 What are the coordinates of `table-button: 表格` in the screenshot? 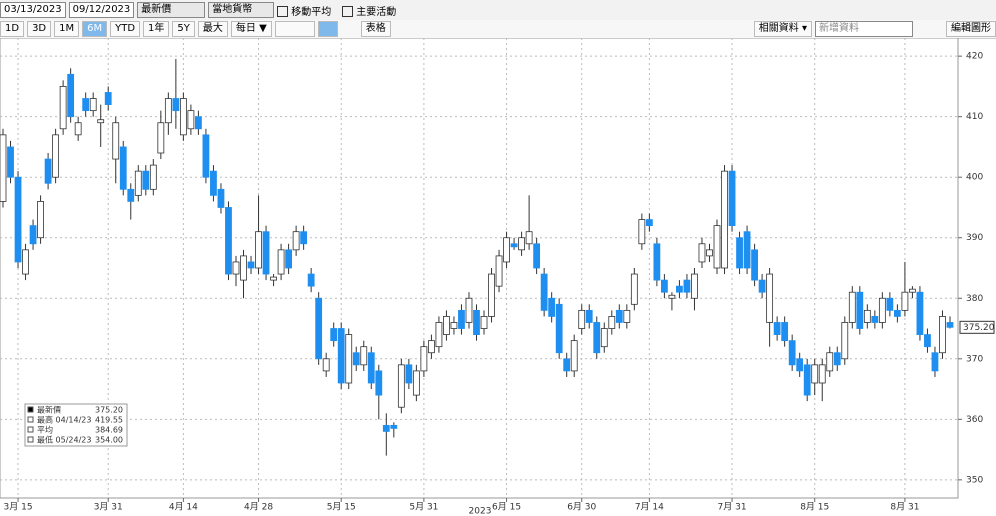 It's located at (375, 29).